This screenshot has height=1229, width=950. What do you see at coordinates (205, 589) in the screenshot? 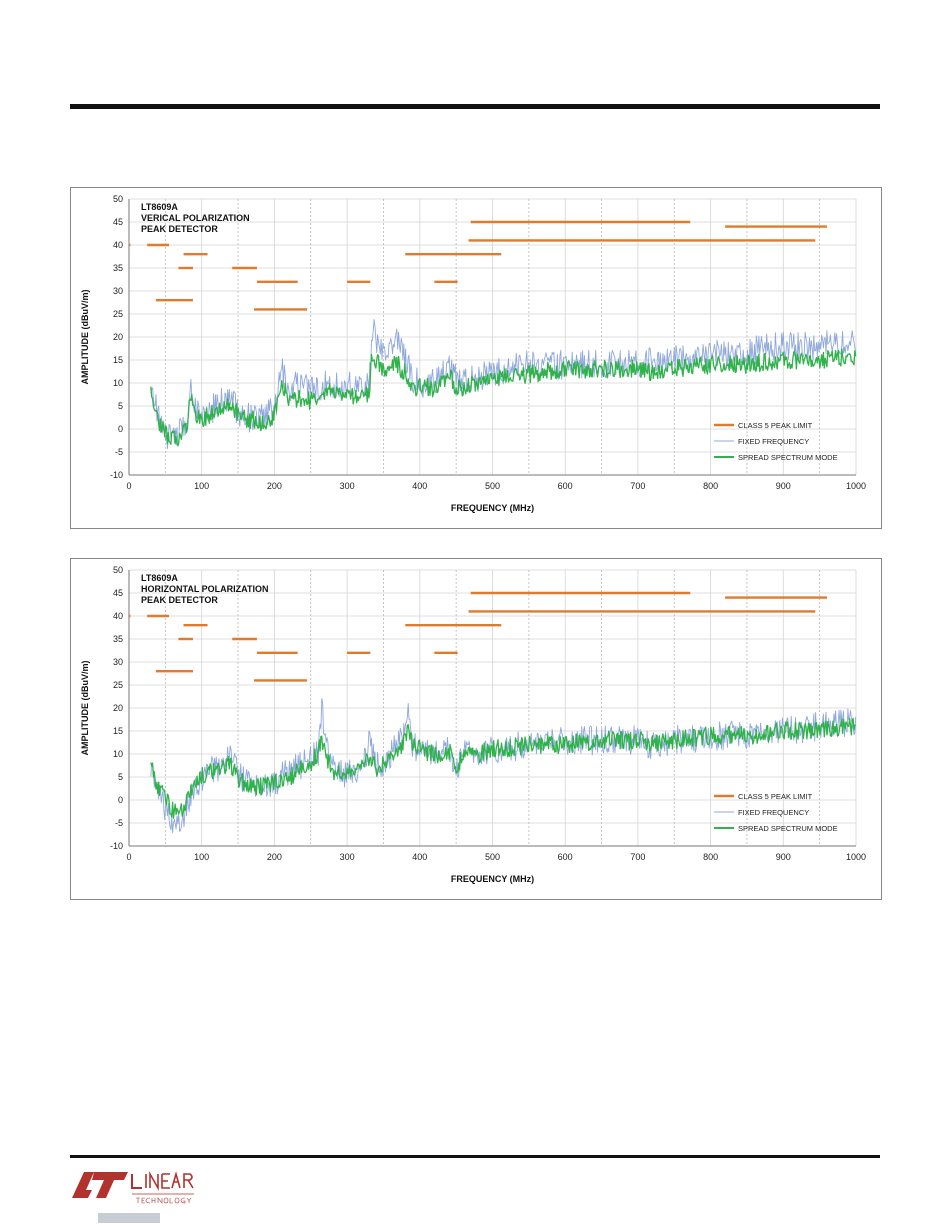
I see `chart-title-line: HORIZONTAL POLARIZATION` at bounding box center [205, 589].